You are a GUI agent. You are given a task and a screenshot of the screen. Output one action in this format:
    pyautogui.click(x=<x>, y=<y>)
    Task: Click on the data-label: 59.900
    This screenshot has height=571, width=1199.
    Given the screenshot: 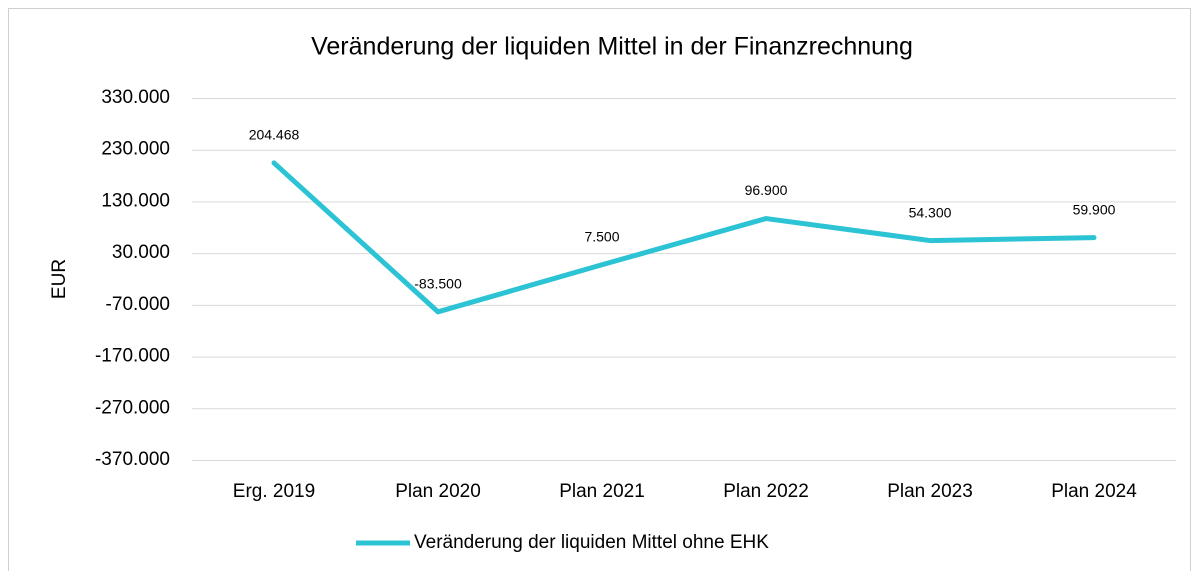 What is the action you would take?
    pyautogui.click(x=1094, y=209)
    